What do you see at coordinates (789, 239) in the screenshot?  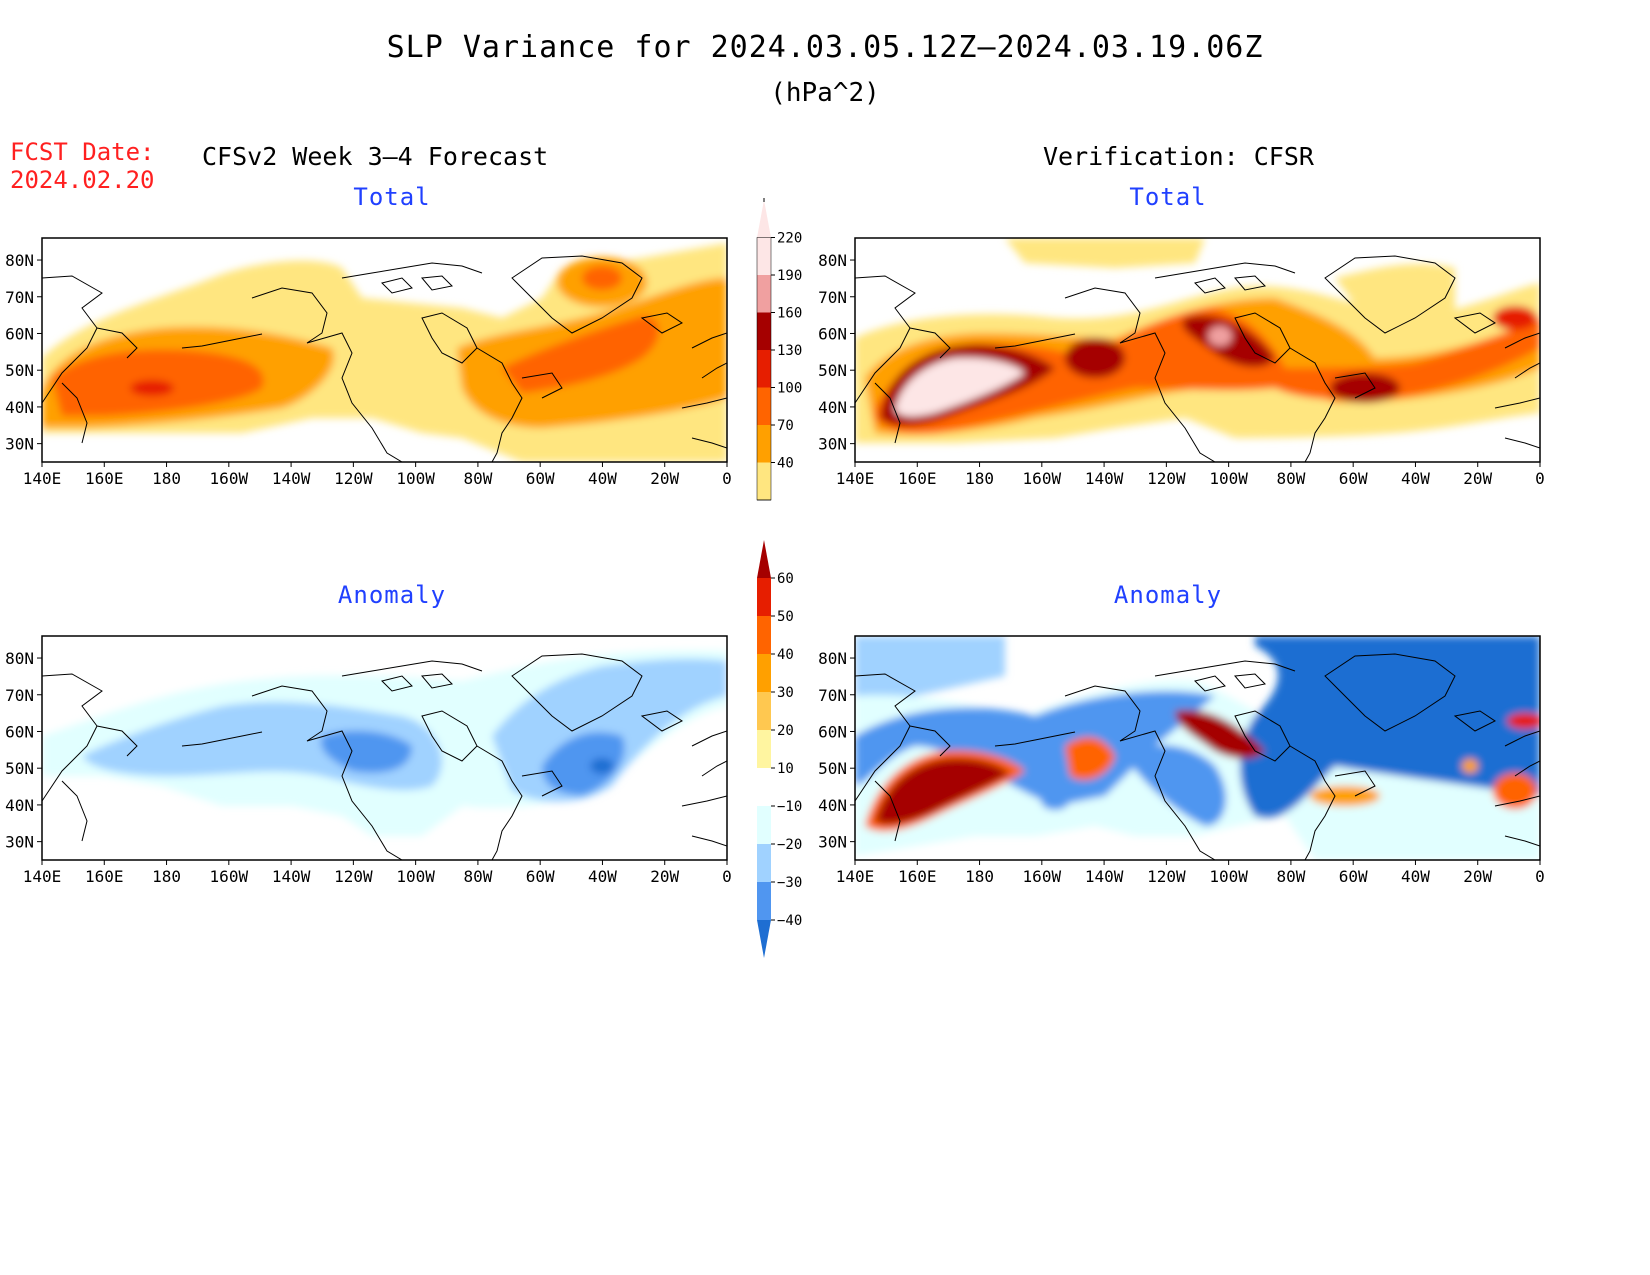 I see `colorbar-label: 220` at bounding box center [789, 239].